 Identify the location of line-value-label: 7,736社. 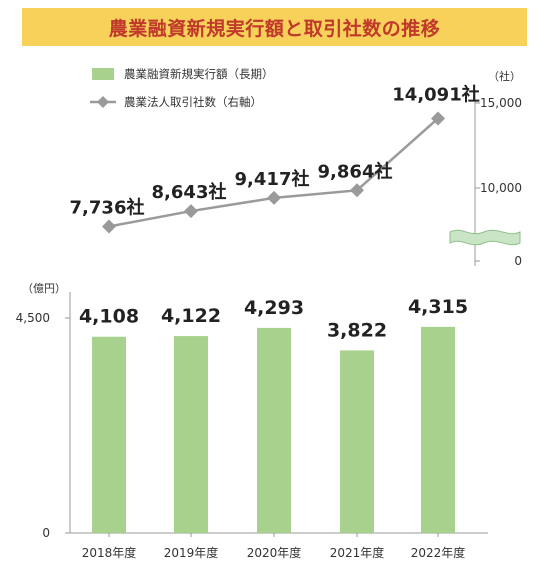
(107, 207).